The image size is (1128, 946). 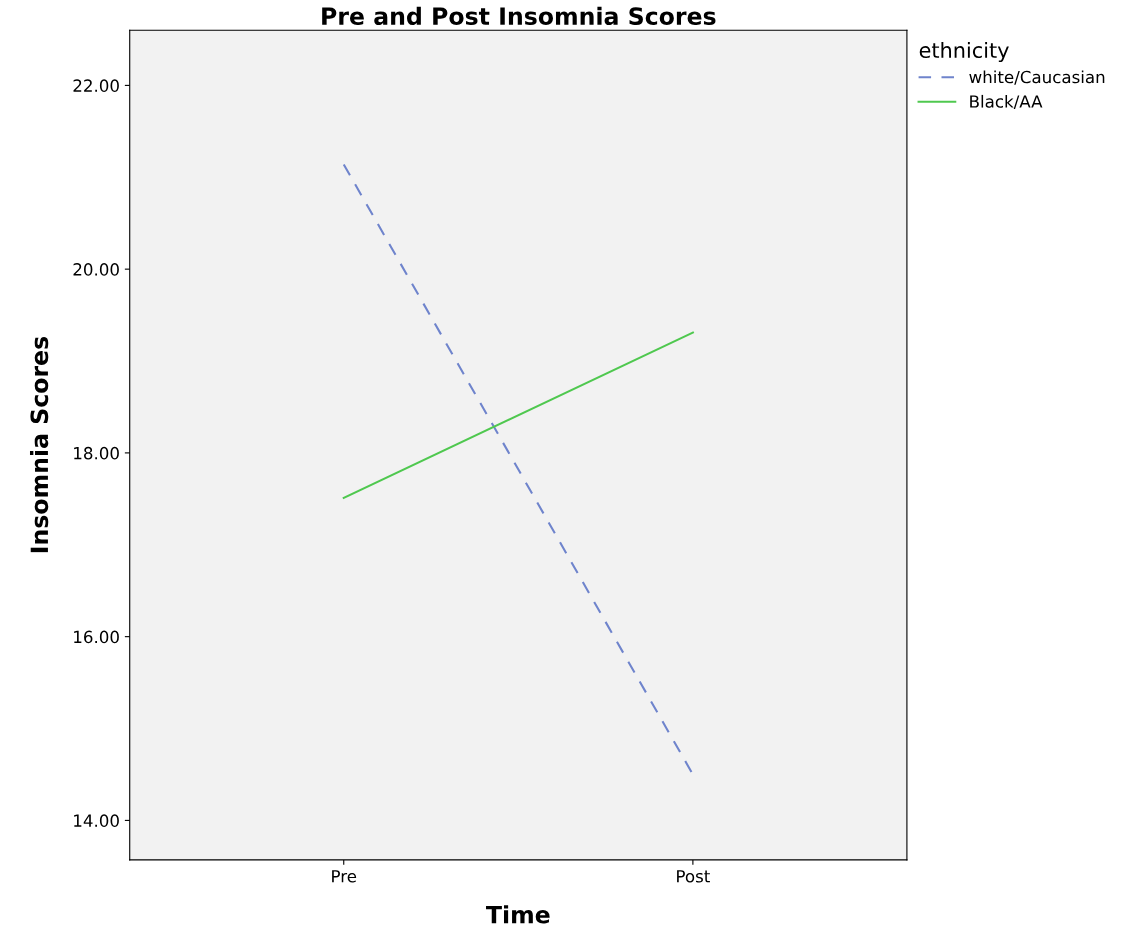 I want to click on x-tick-label: Post, so click(x=693, y=876).